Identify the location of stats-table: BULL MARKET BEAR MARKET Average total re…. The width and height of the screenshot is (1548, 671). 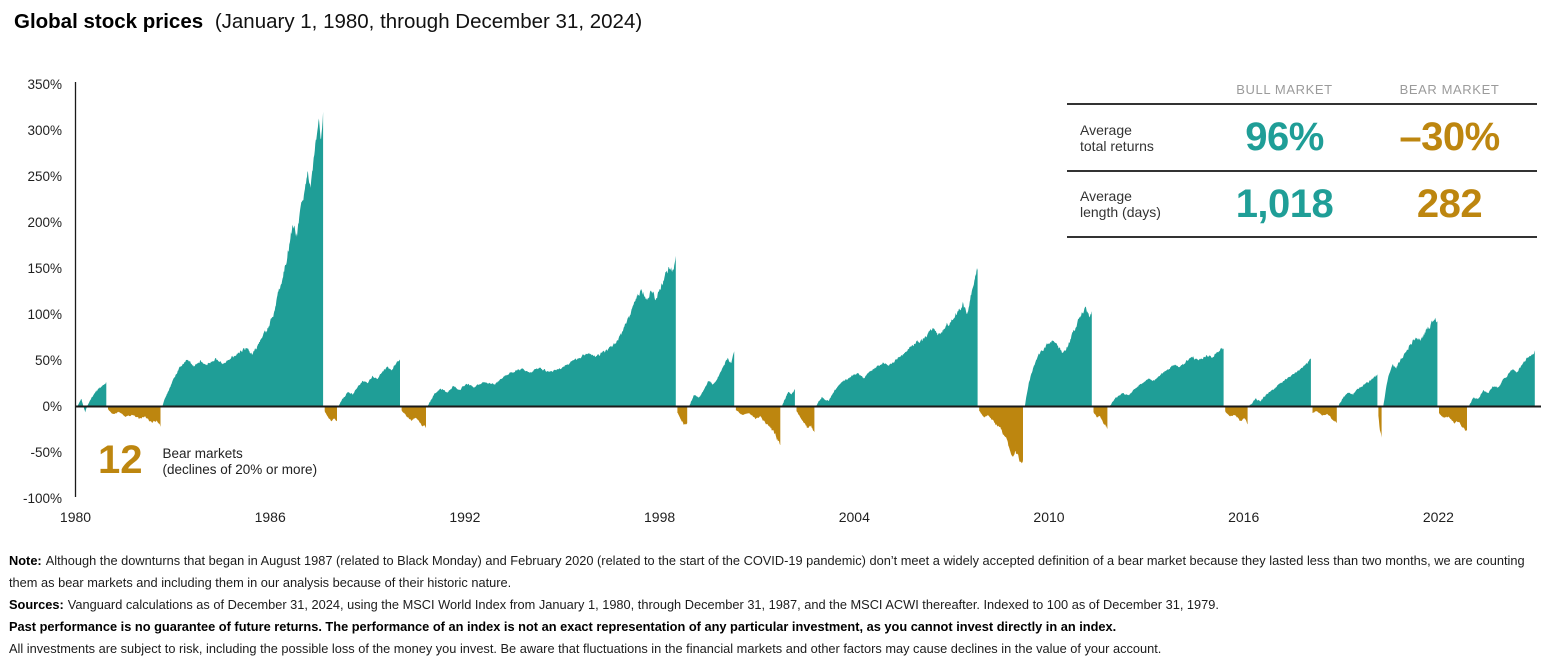
(1302, 158).